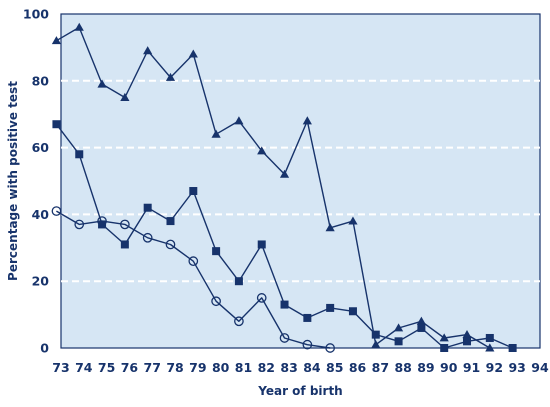 The height and width of the screenshot is (407, 550). Describe the element at coordinates (334, 367) in the screenshot. I see `x-tick-label-85: 85` at that location.